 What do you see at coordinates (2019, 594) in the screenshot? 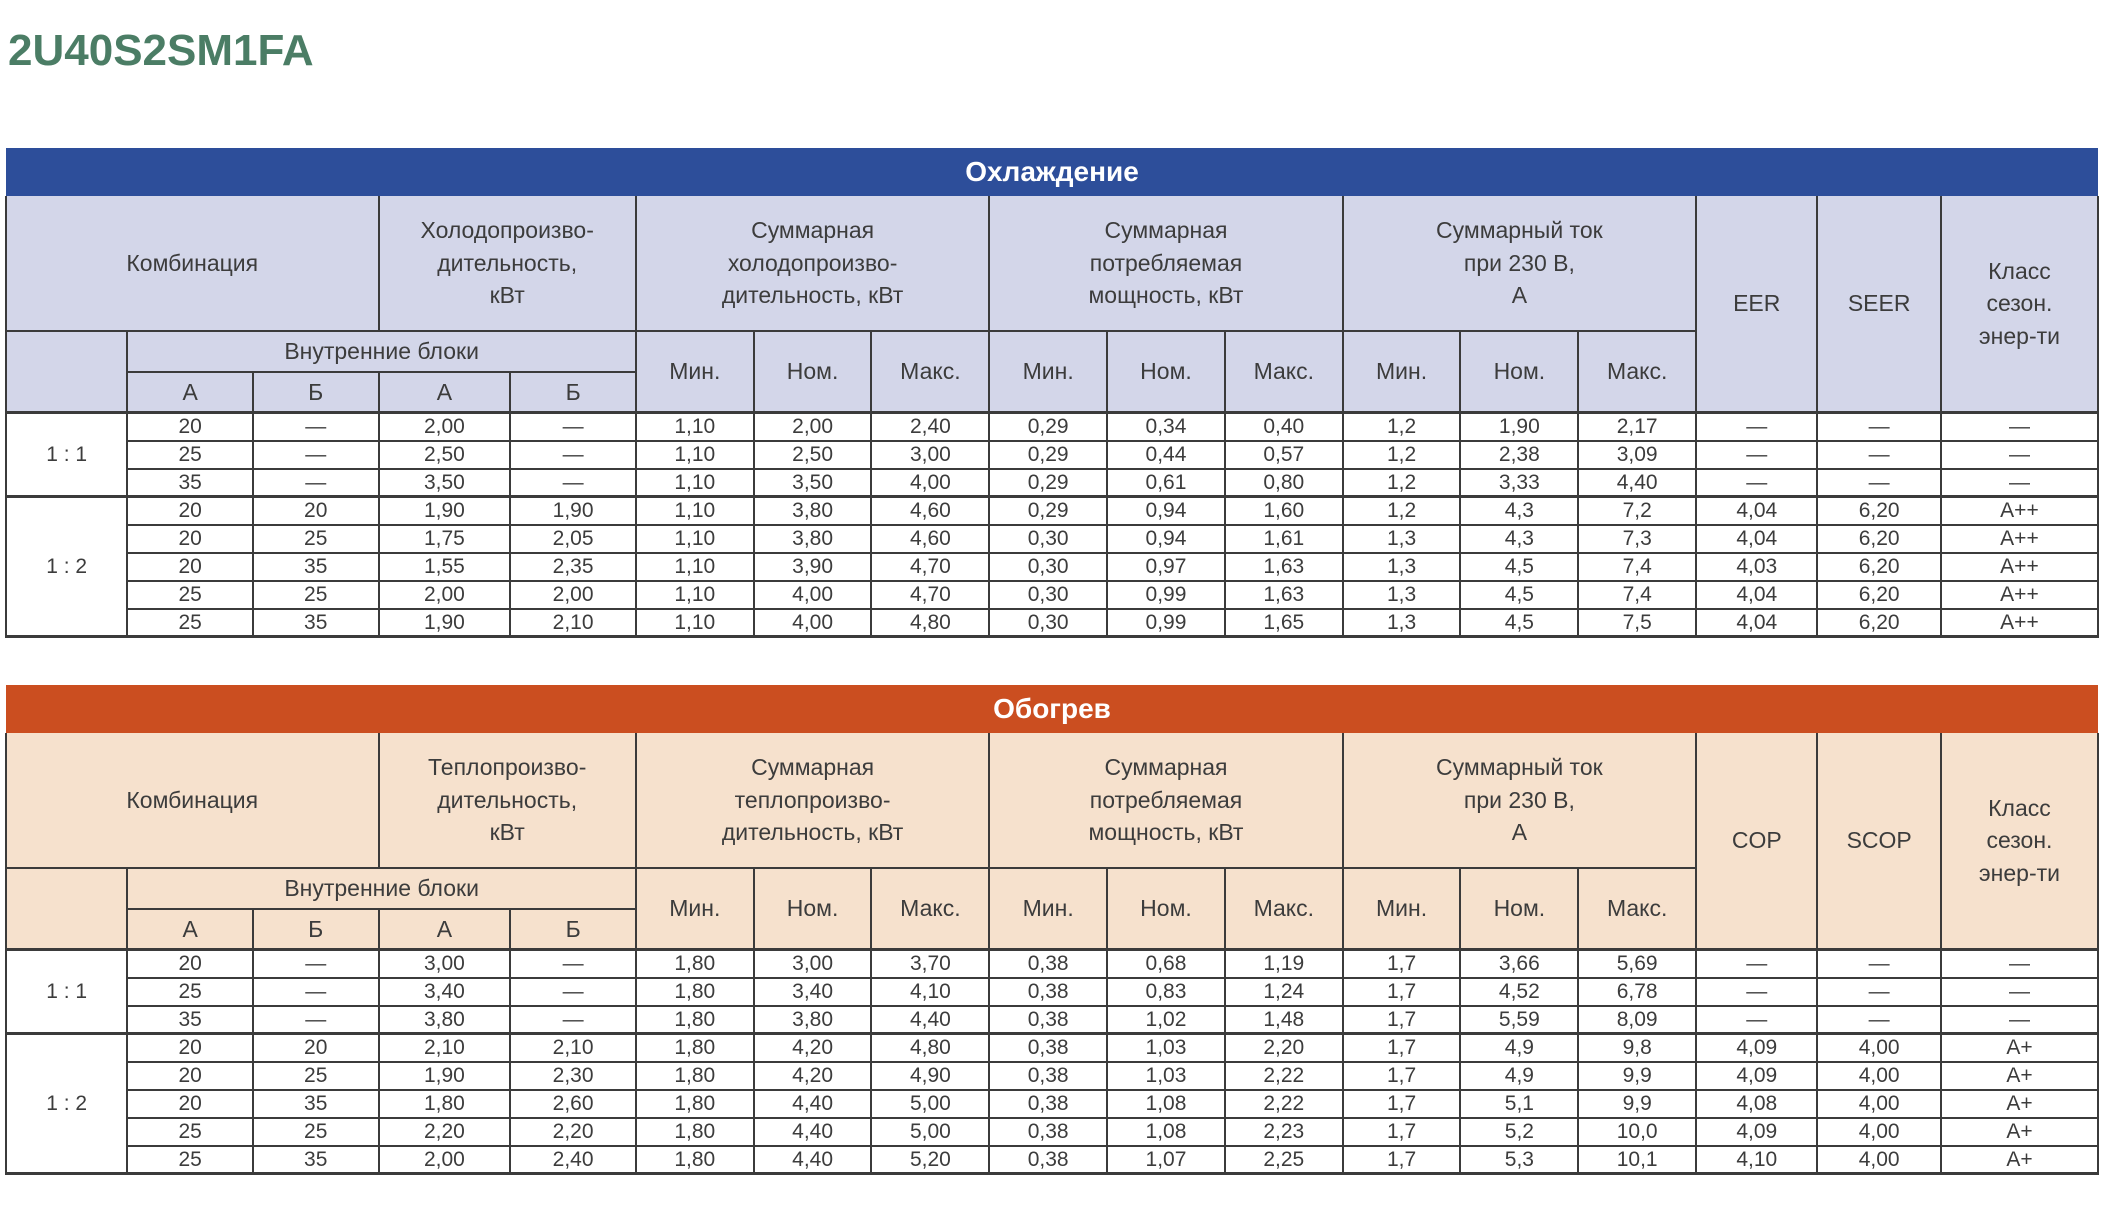
I see `table-cell: A++` at bounding box center [2019, 594].